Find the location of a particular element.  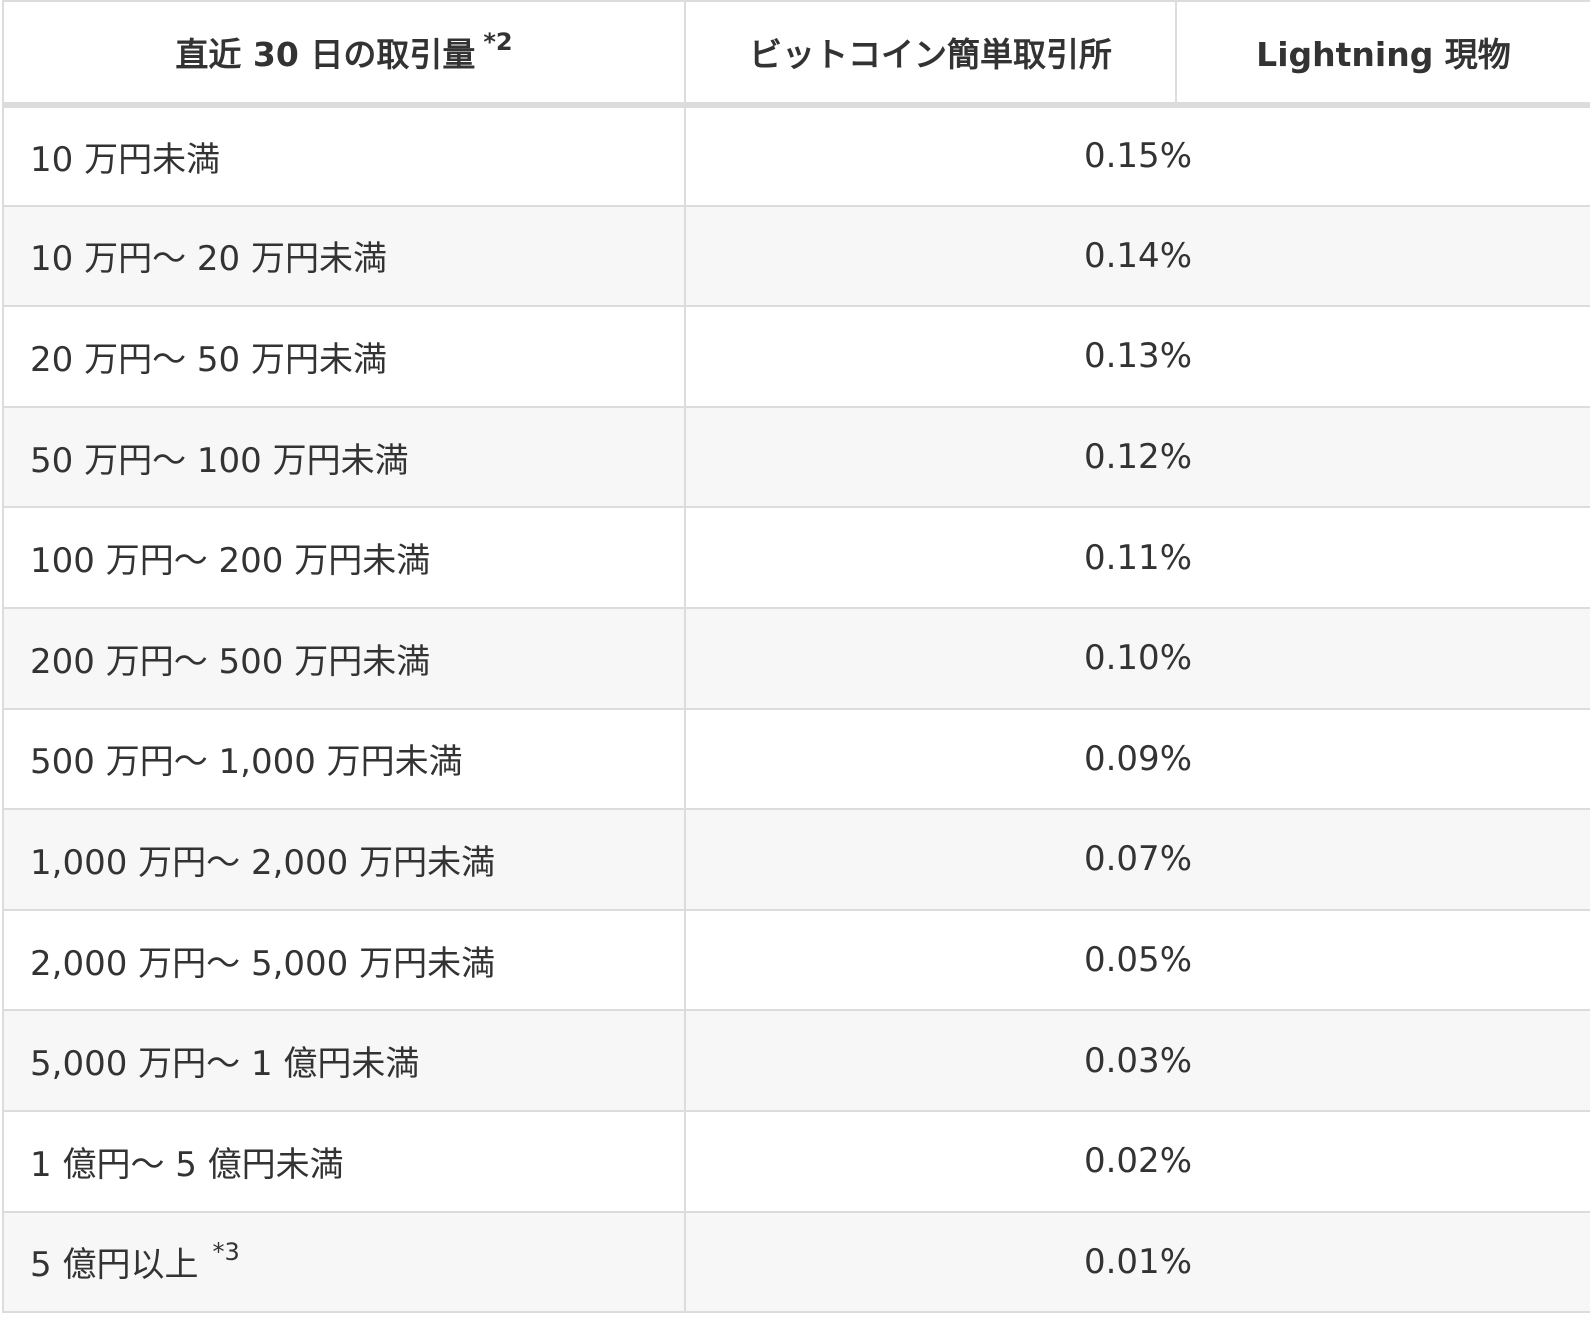

rate-cell: 0.10% is located at coordinates (1137, 658).